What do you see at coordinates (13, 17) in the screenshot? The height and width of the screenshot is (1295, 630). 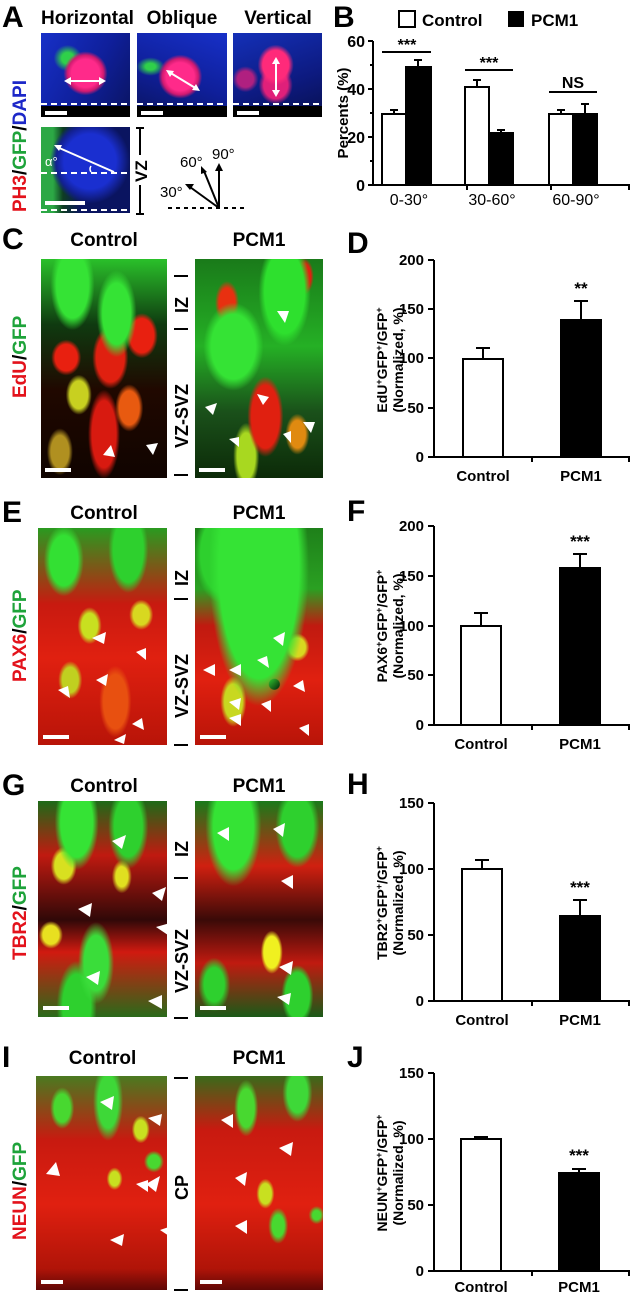 I see `panel-label-a: A` at bounding box center [13, 17].